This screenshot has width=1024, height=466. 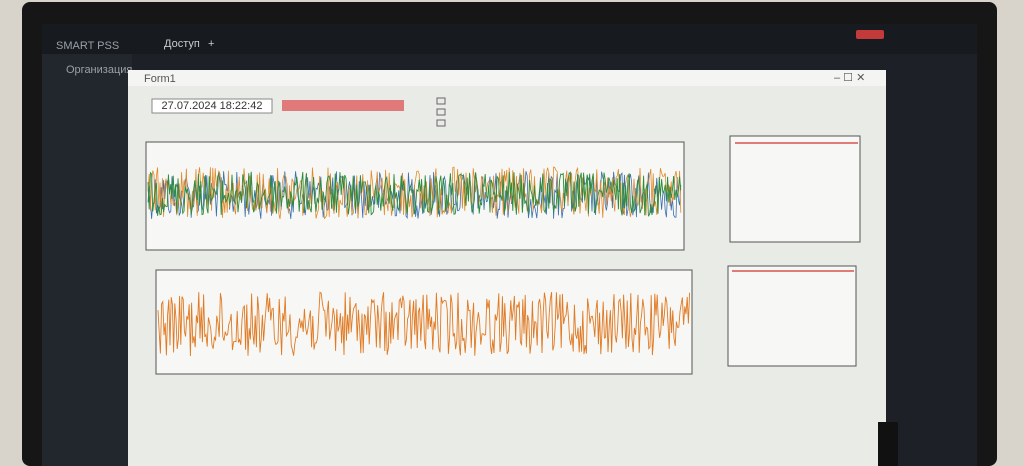 I want to click on timestamp: 27.07.2024 18:22:42, so click(x=212, y=106).